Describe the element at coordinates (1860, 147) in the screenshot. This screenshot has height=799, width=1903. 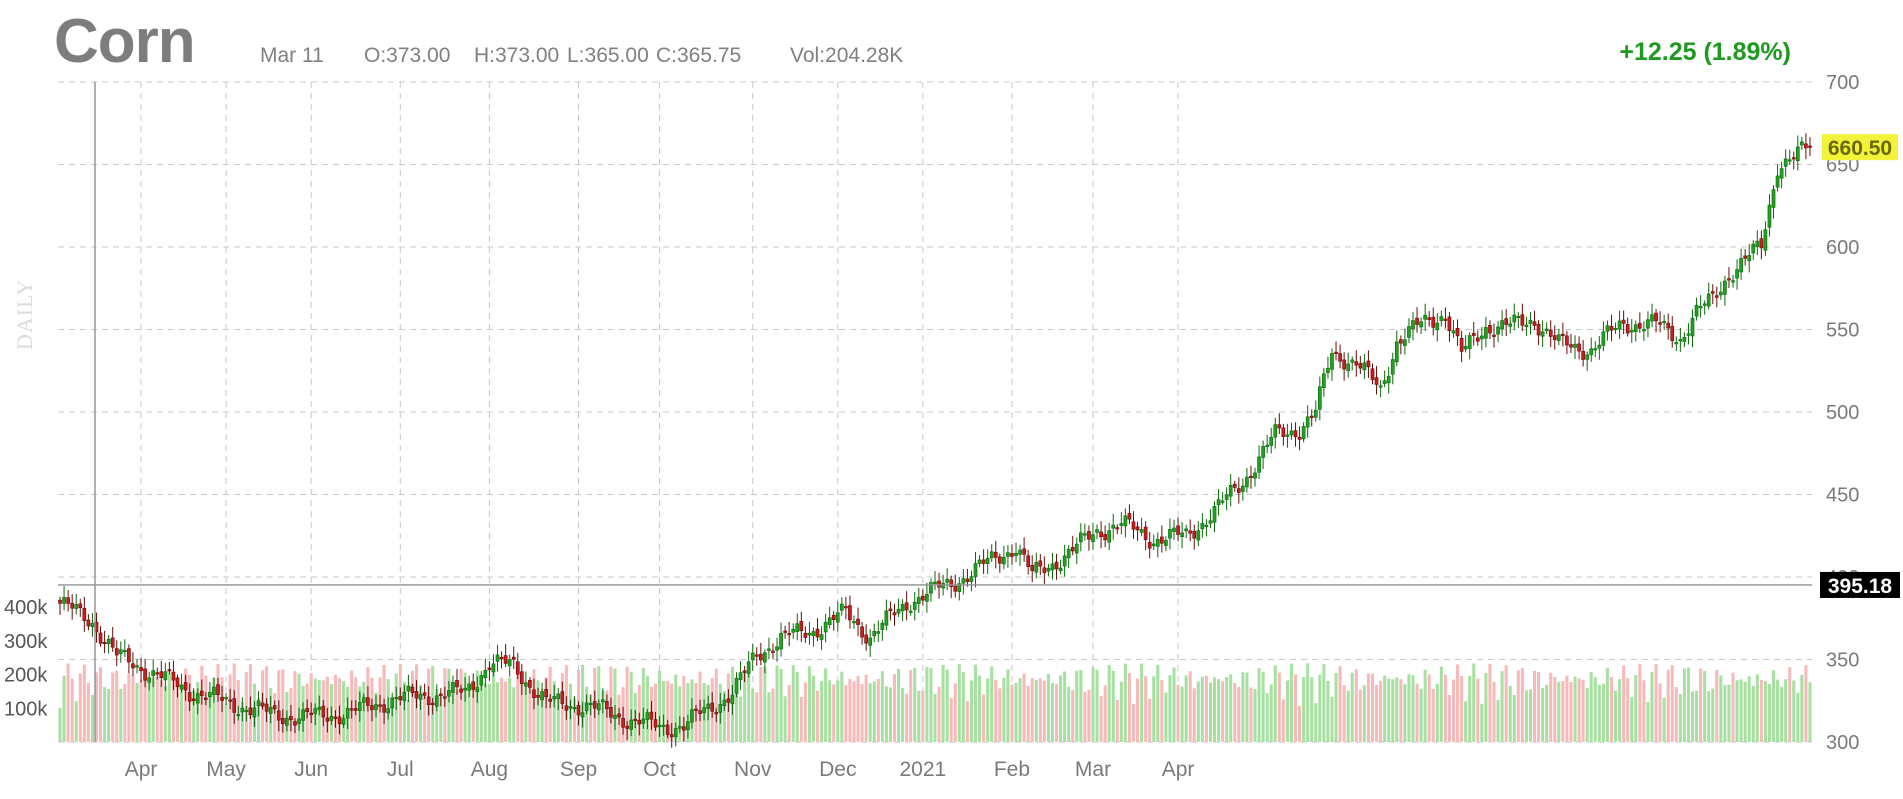
I see `last-price-badge` at that location.